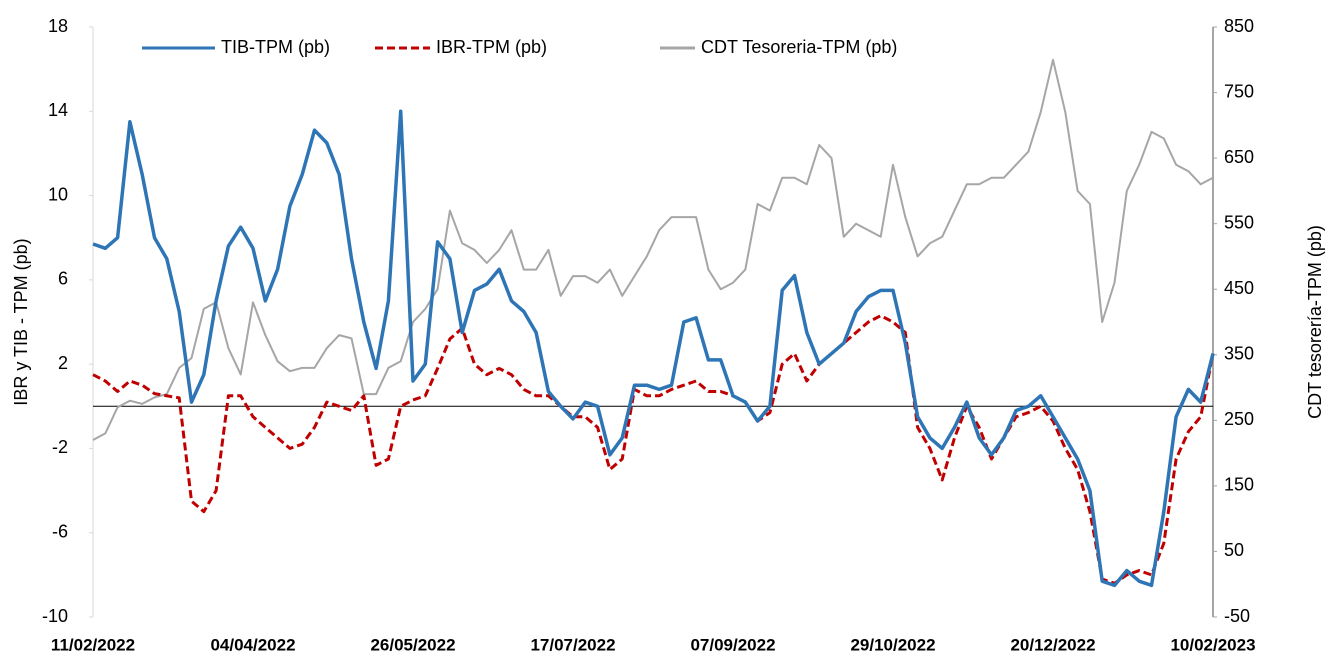 This screenshot has width=1332, height=662. What do you see at coordinates (63, 279) in the screenshot?
I see `y-tick-label: 6` at bounding box center [63, 279].